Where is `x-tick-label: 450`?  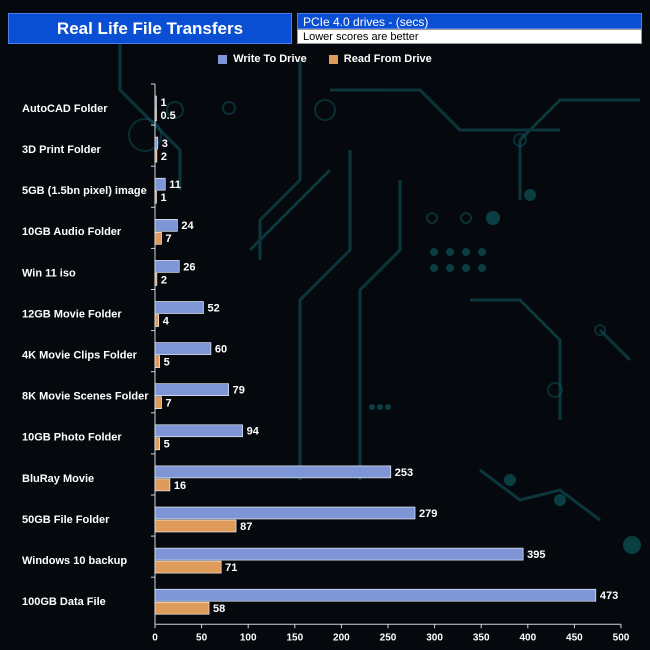 x-tick-label: 450 is located at coordinates (574, 637).